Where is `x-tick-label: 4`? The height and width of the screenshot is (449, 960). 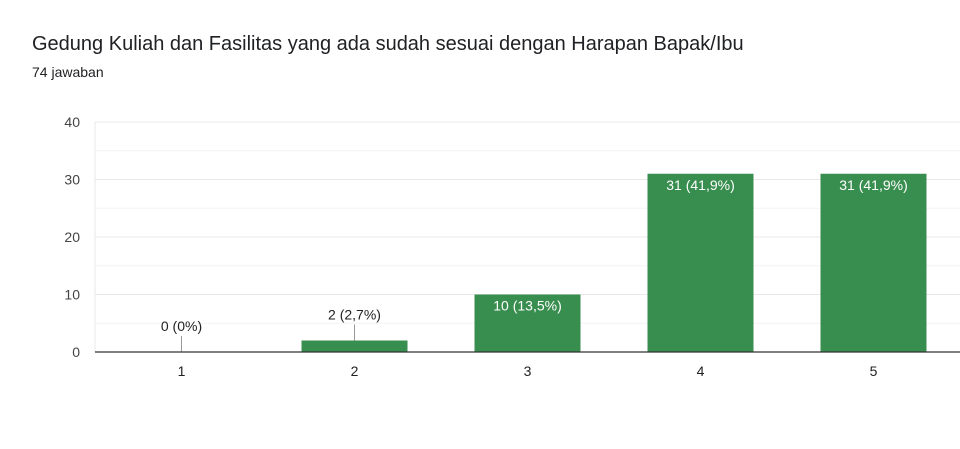 x-tick-label: 4 is located at coordinates (701, 371).